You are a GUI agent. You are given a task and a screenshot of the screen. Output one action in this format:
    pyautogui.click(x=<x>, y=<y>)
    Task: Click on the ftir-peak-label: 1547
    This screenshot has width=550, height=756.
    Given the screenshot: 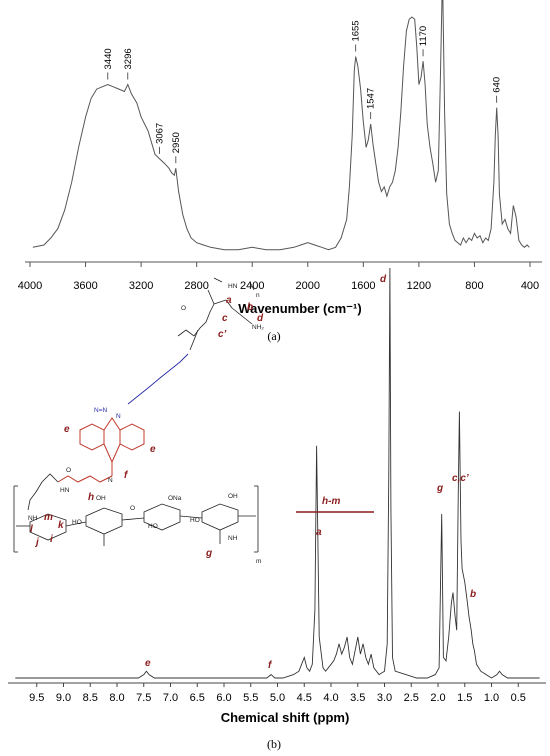 What is the action you would take?
    pyautogui.click(x=371, y=98)
    